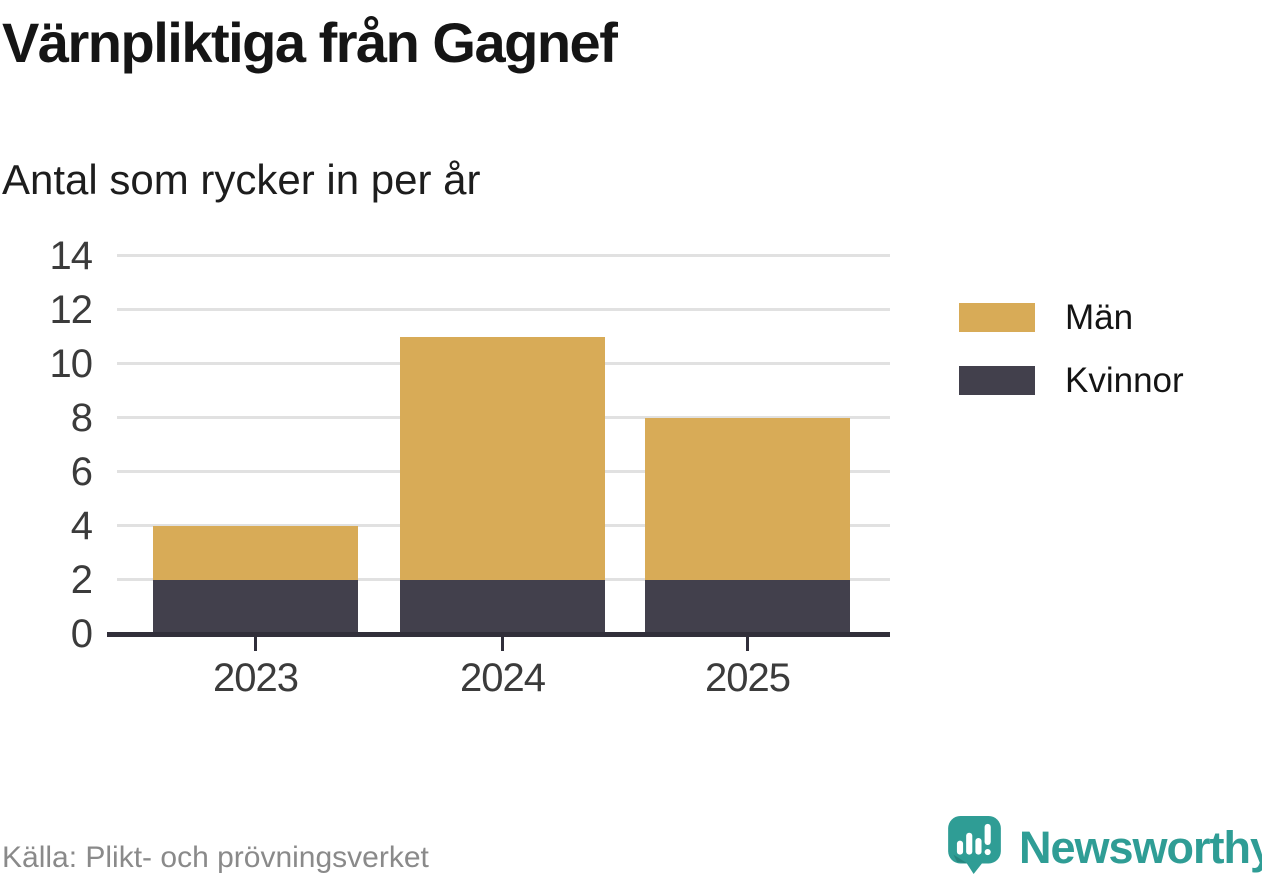 This screenshot has width=1262, height=879. What do you see at coordinates (255, 644) in the screenshot?
I see `x-axis-tick-2023` at bounding box center [255, 644].